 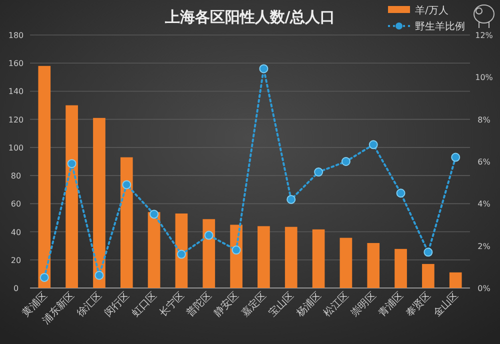 I want to click on y-tick-label: 0, so click(x=16, y=288).